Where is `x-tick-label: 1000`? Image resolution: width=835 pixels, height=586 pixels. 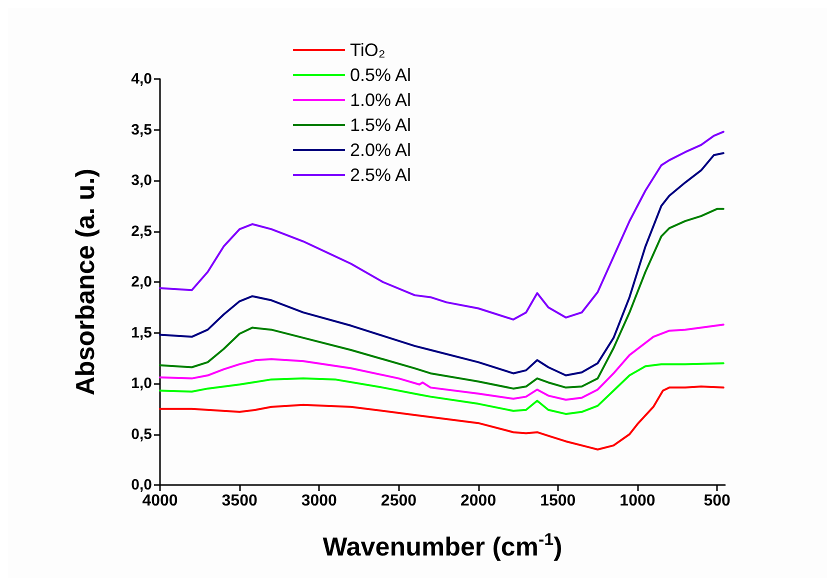
x-tick-label: 1000 is located at coordinates (638, 501).